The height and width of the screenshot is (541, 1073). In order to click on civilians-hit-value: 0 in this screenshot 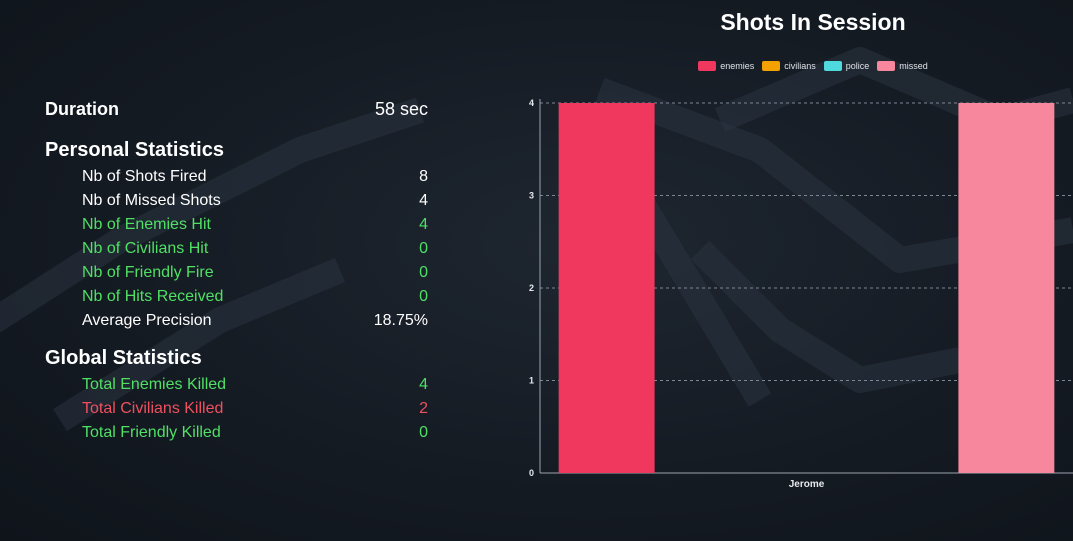, I will do `click(423, 248)`.